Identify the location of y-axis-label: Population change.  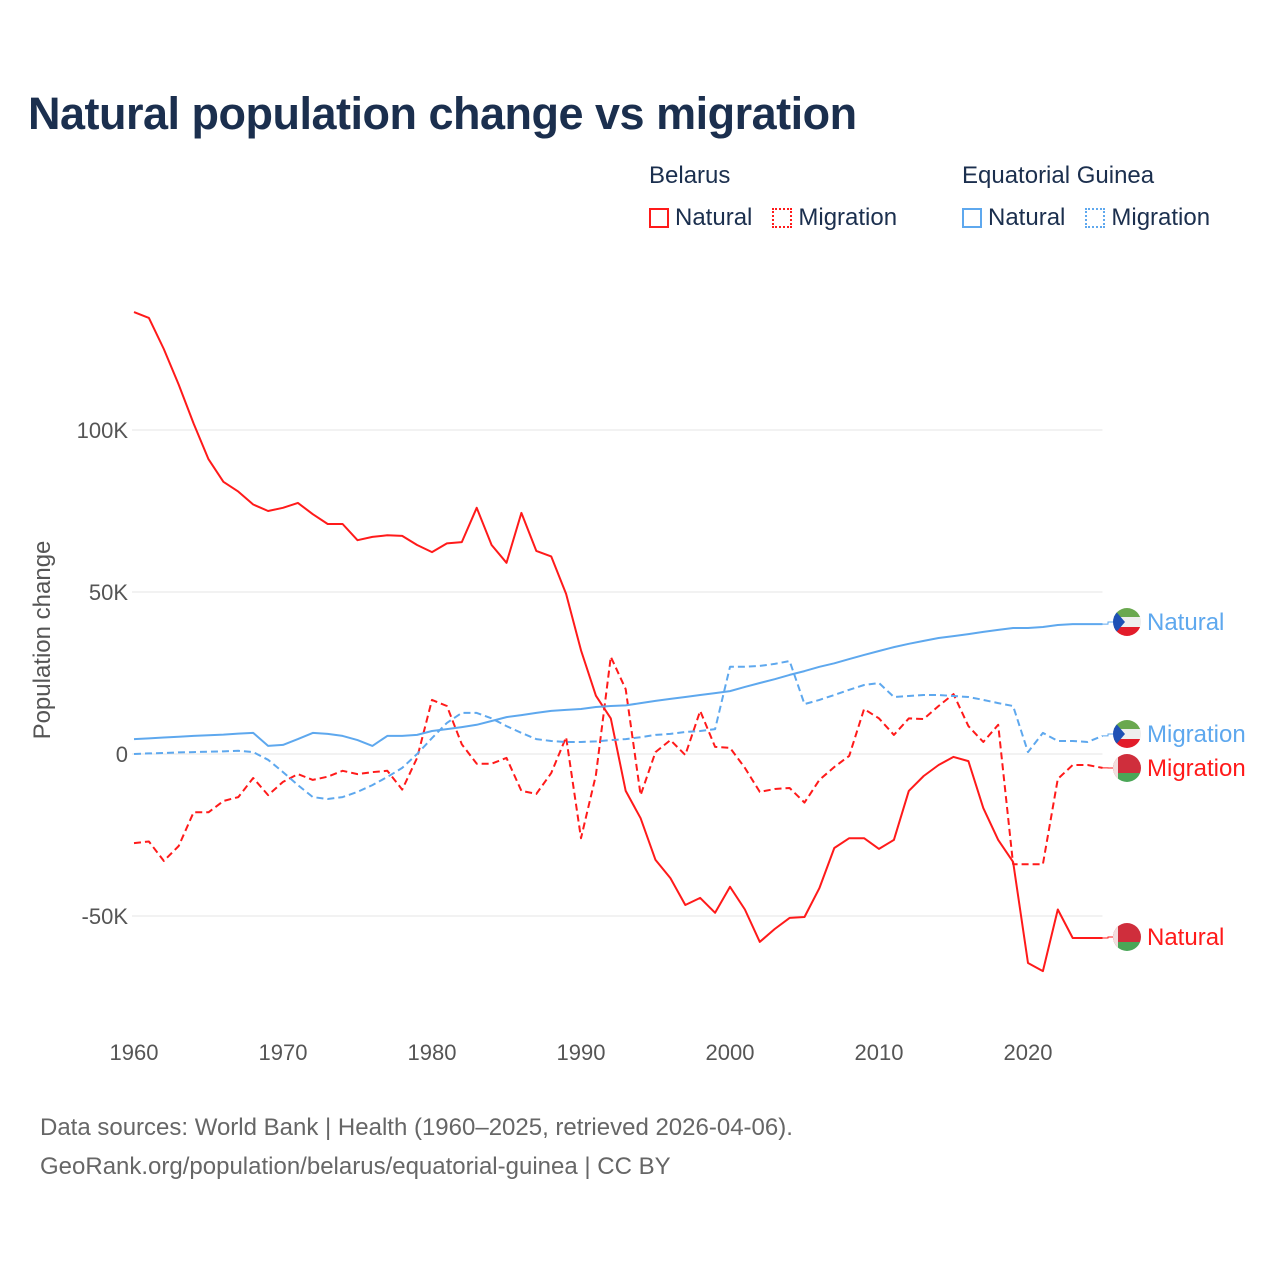
(42, 640).